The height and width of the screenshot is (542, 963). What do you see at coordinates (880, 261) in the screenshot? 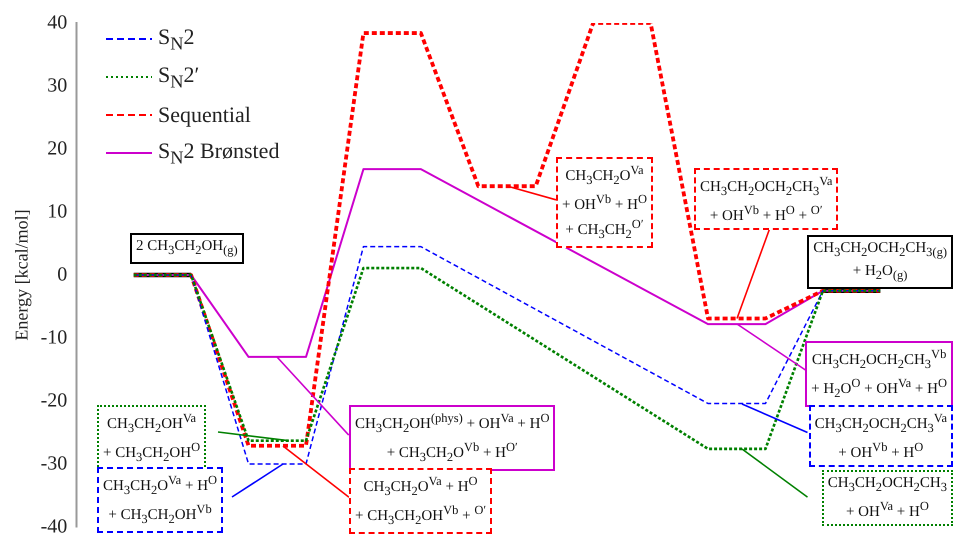
I see `text: CH$_{3}$CH$_{2}$OCH$_{2}$CH$_{3(g)}$ + H$_{2}$O$_{(g)}$` at bounding box center [880, 261].